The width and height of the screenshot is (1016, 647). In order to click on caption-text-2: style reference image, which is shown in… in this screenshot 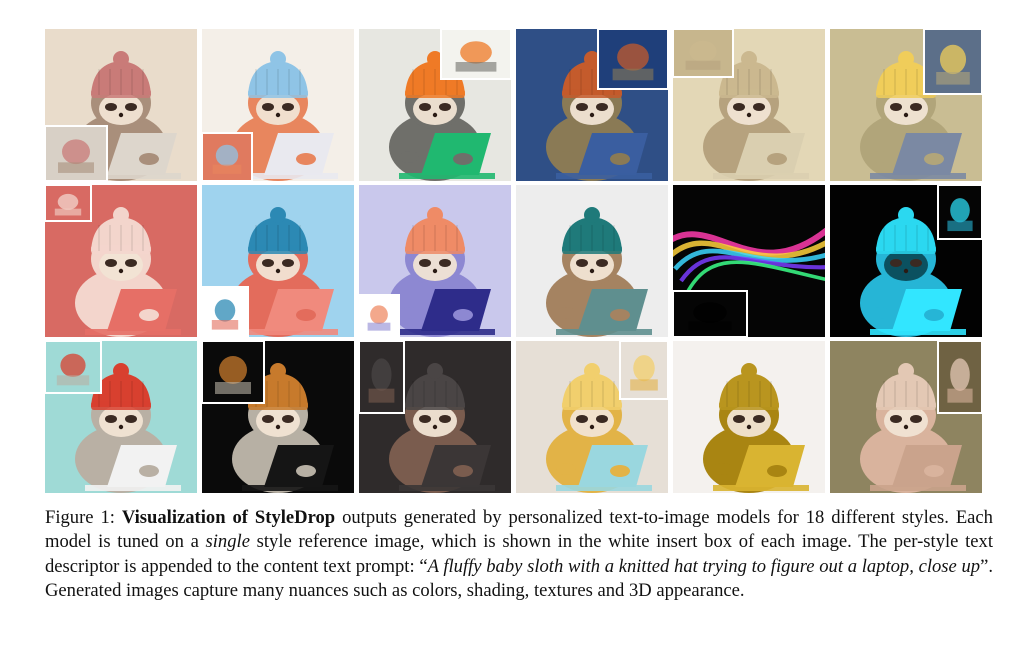, I will do `click(519, 554)`.